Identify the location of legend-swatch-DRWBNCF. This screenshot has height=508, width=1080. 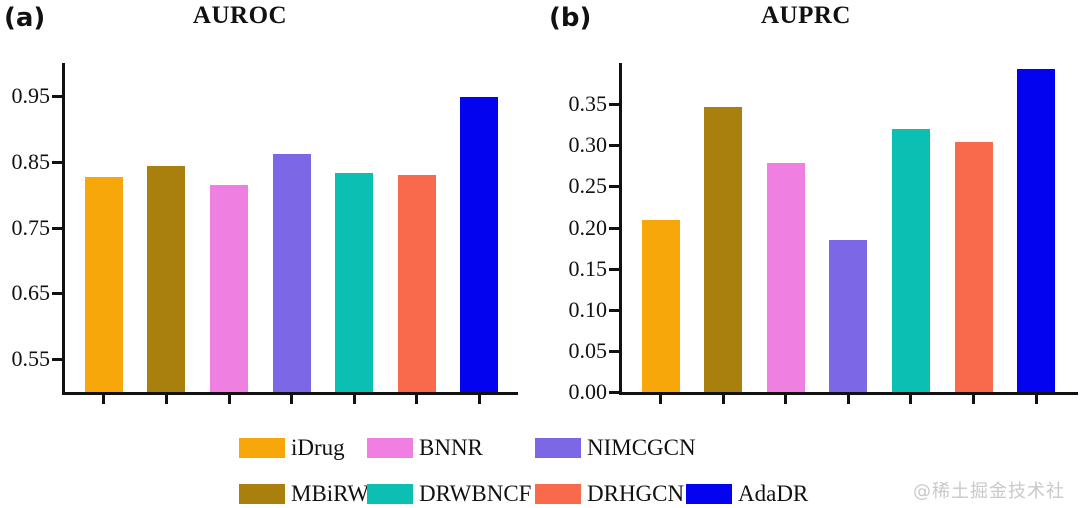
(390, 494).